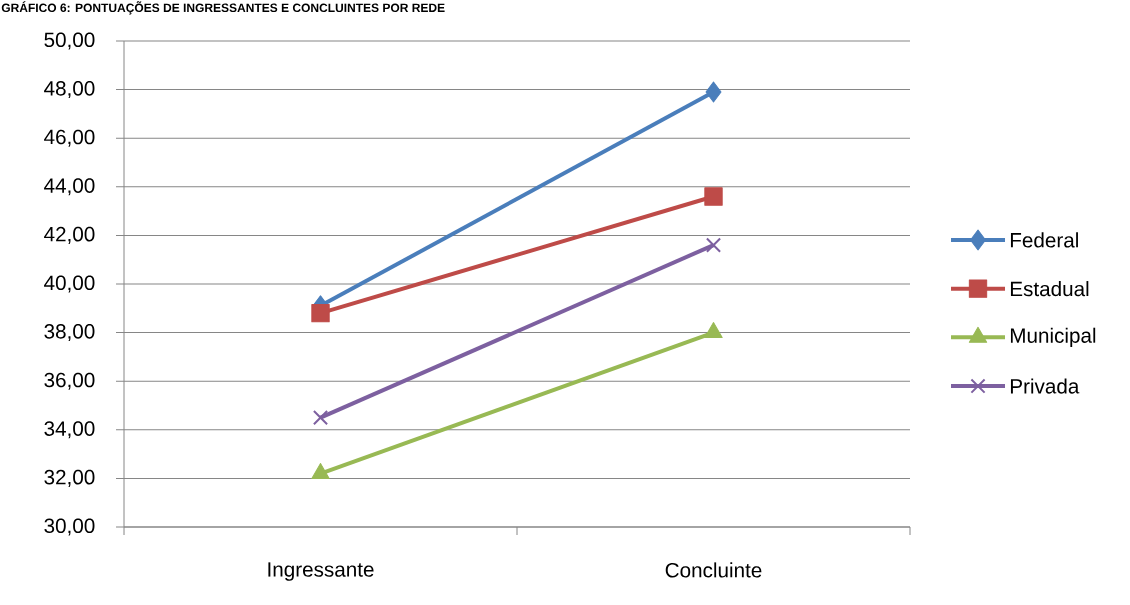 The height and width of the screenshot is (605, 1130). I want to click on legend-label: Municipal, so click(1053, 337).